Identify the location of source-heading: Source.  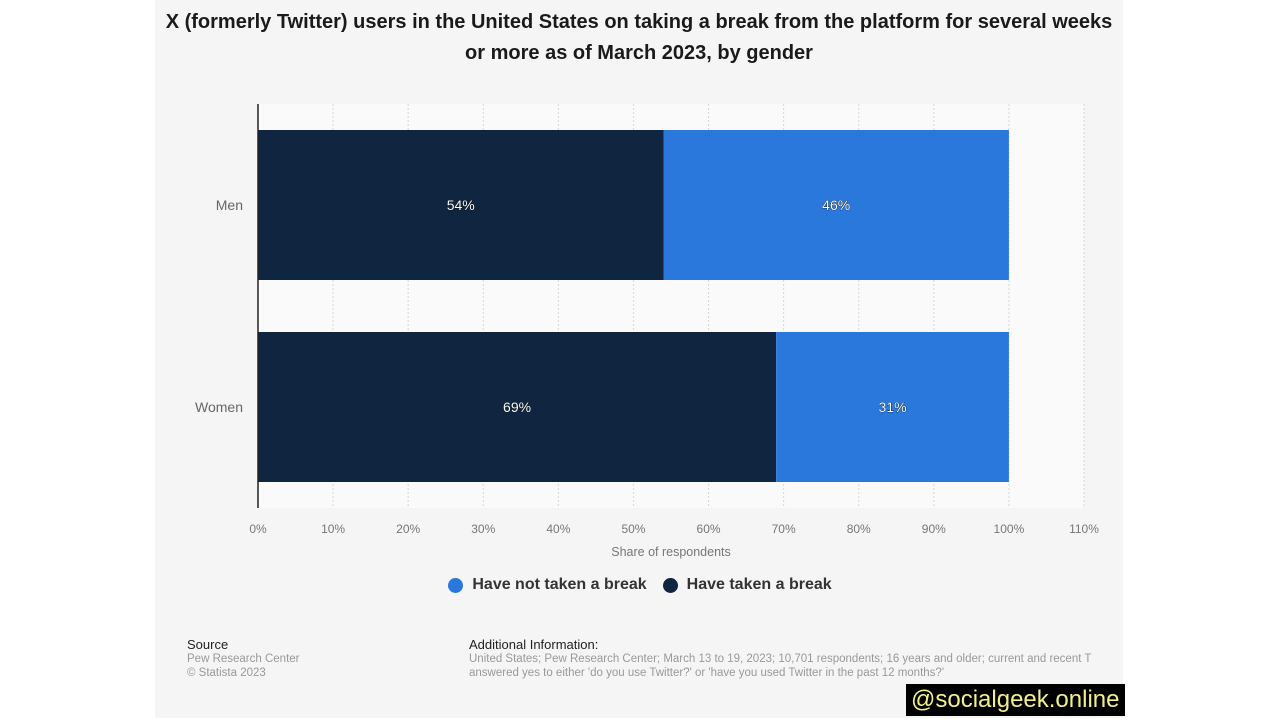
(208, 644).